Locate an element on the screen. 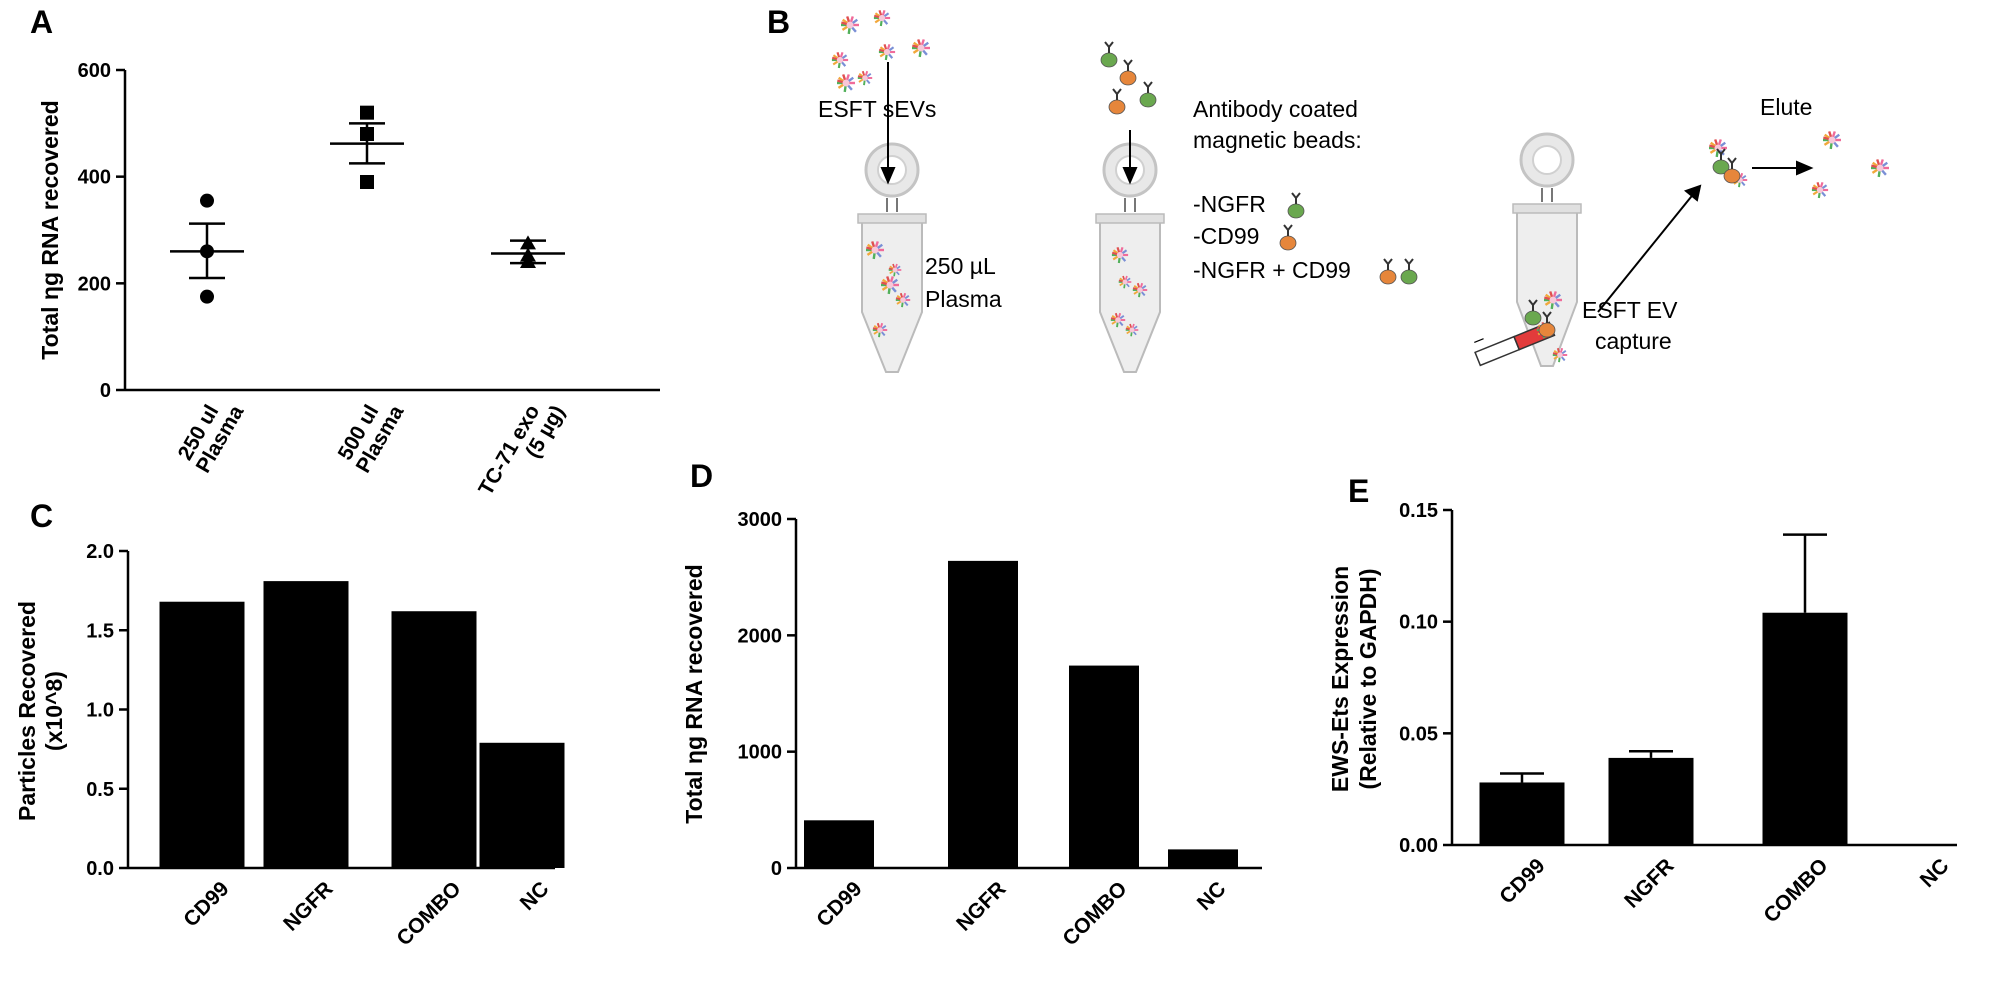  x-category-label: COMBO is located at coordinates (428, 913).